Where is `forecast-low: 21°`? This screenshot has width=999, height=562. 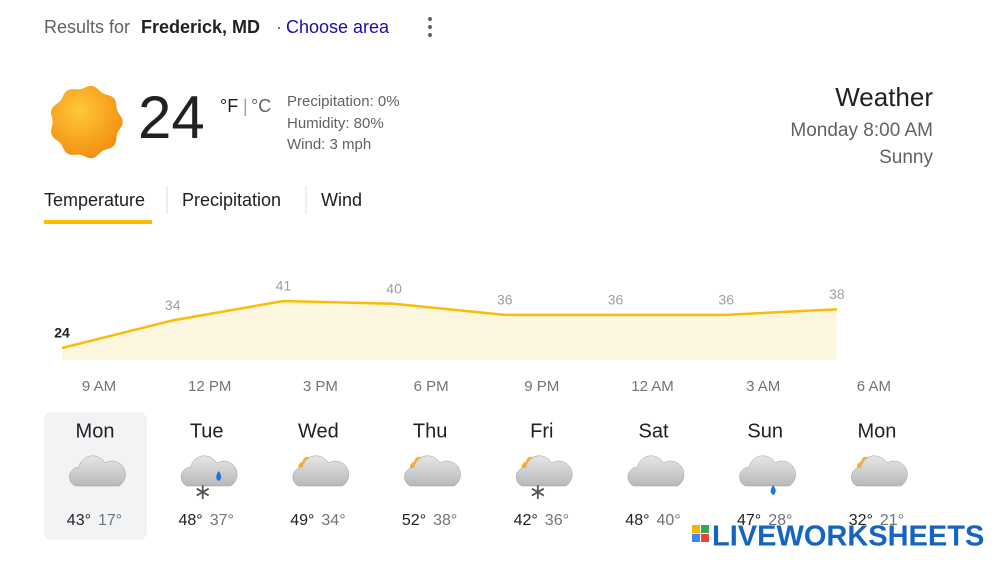 forecast-low: 21° is located at coordinates (892, 520).